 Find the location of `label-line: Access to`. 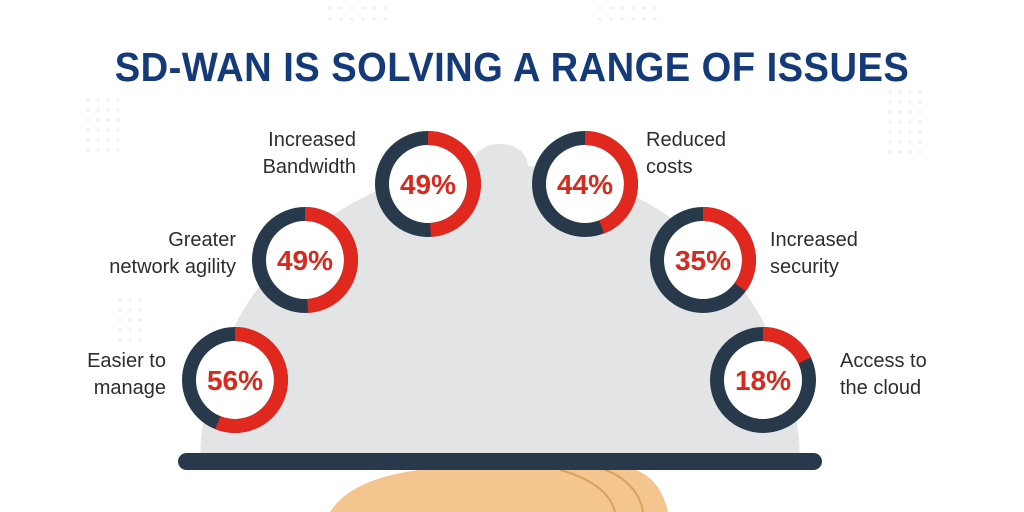

label-line: Access to is located at coordinates (883, 361).